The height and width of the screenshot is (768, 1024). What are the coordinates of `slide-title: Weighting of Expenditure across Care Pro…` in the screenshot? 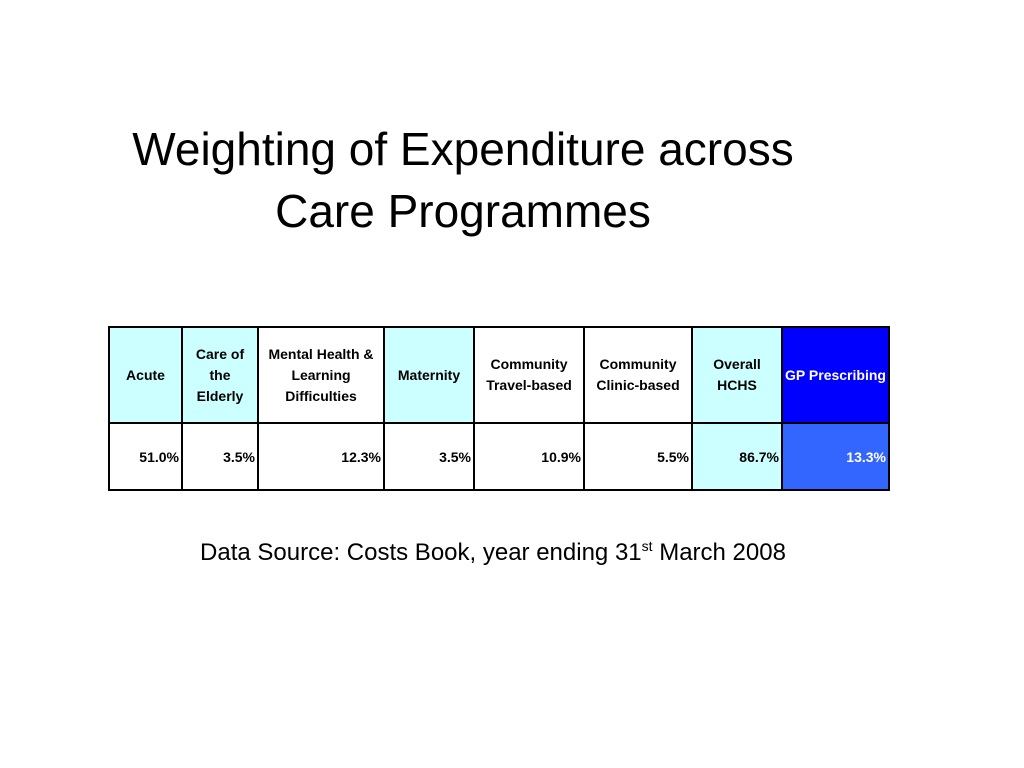 It's located at (463, 180).